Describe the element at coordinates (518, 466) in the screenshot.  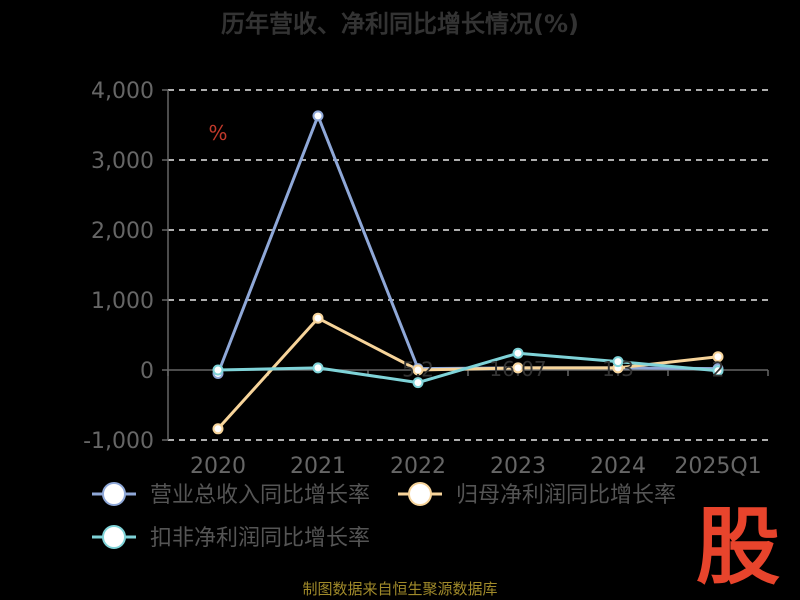
I see `x-tick-label: 2023` at that location.